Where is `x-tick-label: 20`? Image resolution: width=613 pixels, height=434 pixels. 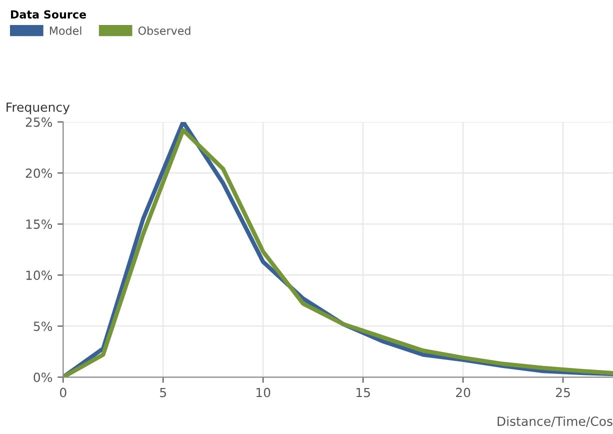 x-tick-label: 20 is located at coordinates (463, 393).